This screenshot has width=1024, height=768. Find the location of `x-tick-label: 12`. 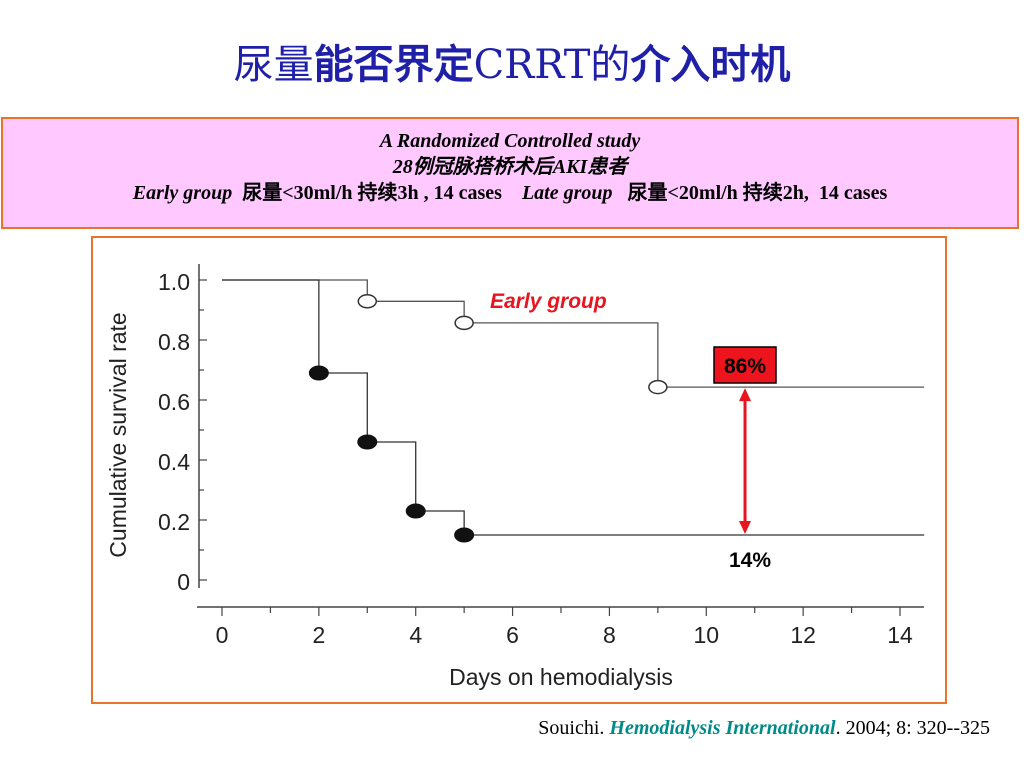

x-tick-label: 12 is located at coordinates (803, 635).